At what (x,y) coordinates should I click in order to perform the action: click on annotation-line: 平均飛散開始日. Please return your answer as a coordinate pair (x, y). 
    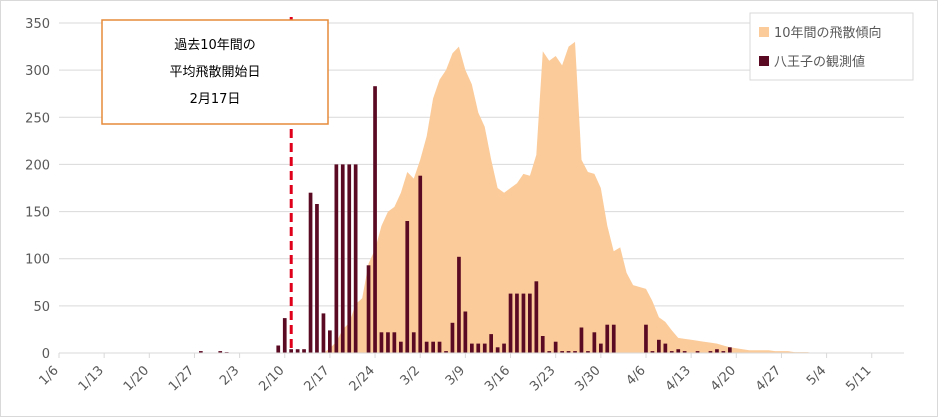
    Looking at the image, I should click on (214, 72).